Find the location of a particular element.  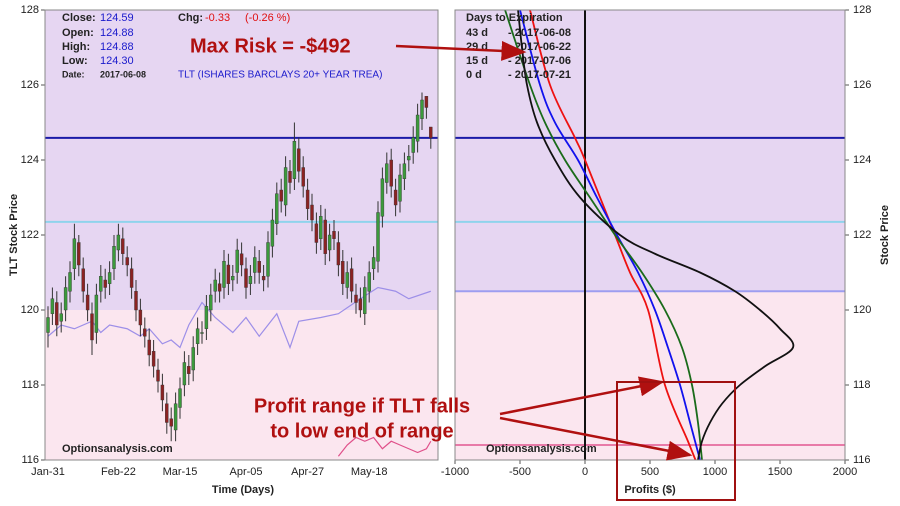

info-label: Low: is located at coordinates (75, 61).